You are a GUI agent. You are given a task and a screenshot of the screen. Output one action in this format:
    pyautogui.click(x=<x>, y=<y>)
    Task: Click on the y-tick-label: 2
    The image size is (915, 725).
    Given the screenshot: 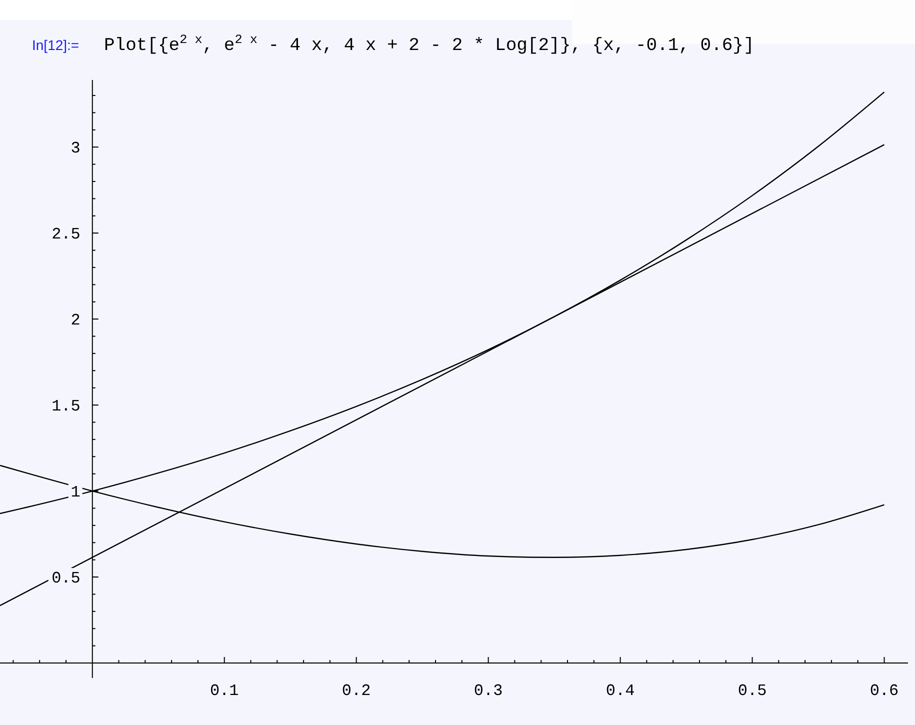 What is the action you would take?
    pyautogui.click(x=75, y=321)
    